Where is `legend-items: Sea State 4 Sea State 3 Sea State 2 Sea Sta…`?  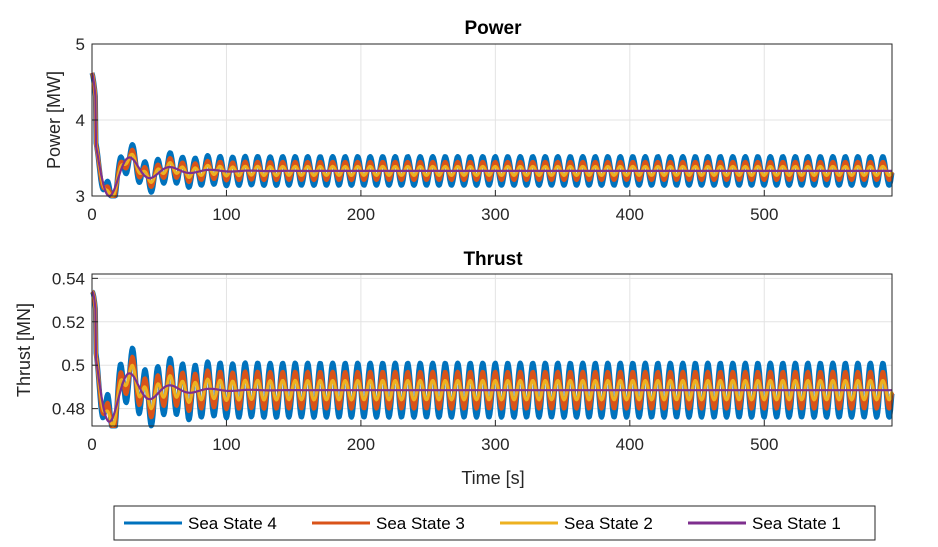
legend-items: Sea State 4 Sea State 3 Sea State 2 Sea Sta… is located at coordinates (482, 523).